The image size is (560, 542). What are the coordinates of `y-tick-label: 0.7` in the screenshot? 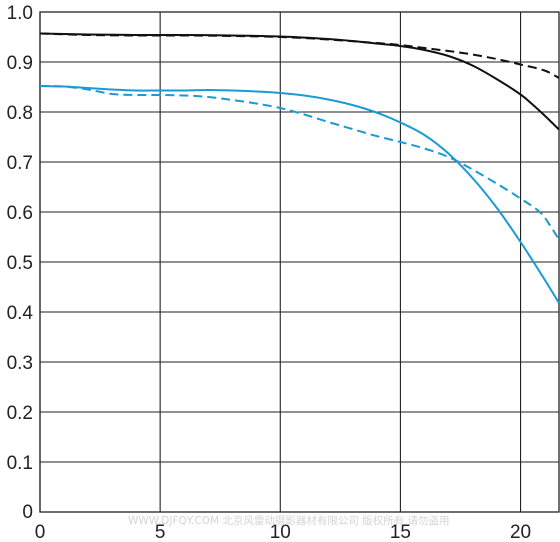 It's located at (20, 163).